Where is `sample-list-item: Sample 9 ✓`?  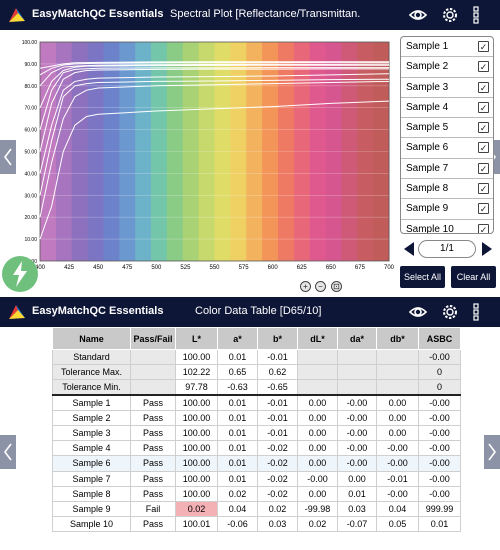 sample-list-item: Sample 9 ✓ is located at coordinates (447, 209).